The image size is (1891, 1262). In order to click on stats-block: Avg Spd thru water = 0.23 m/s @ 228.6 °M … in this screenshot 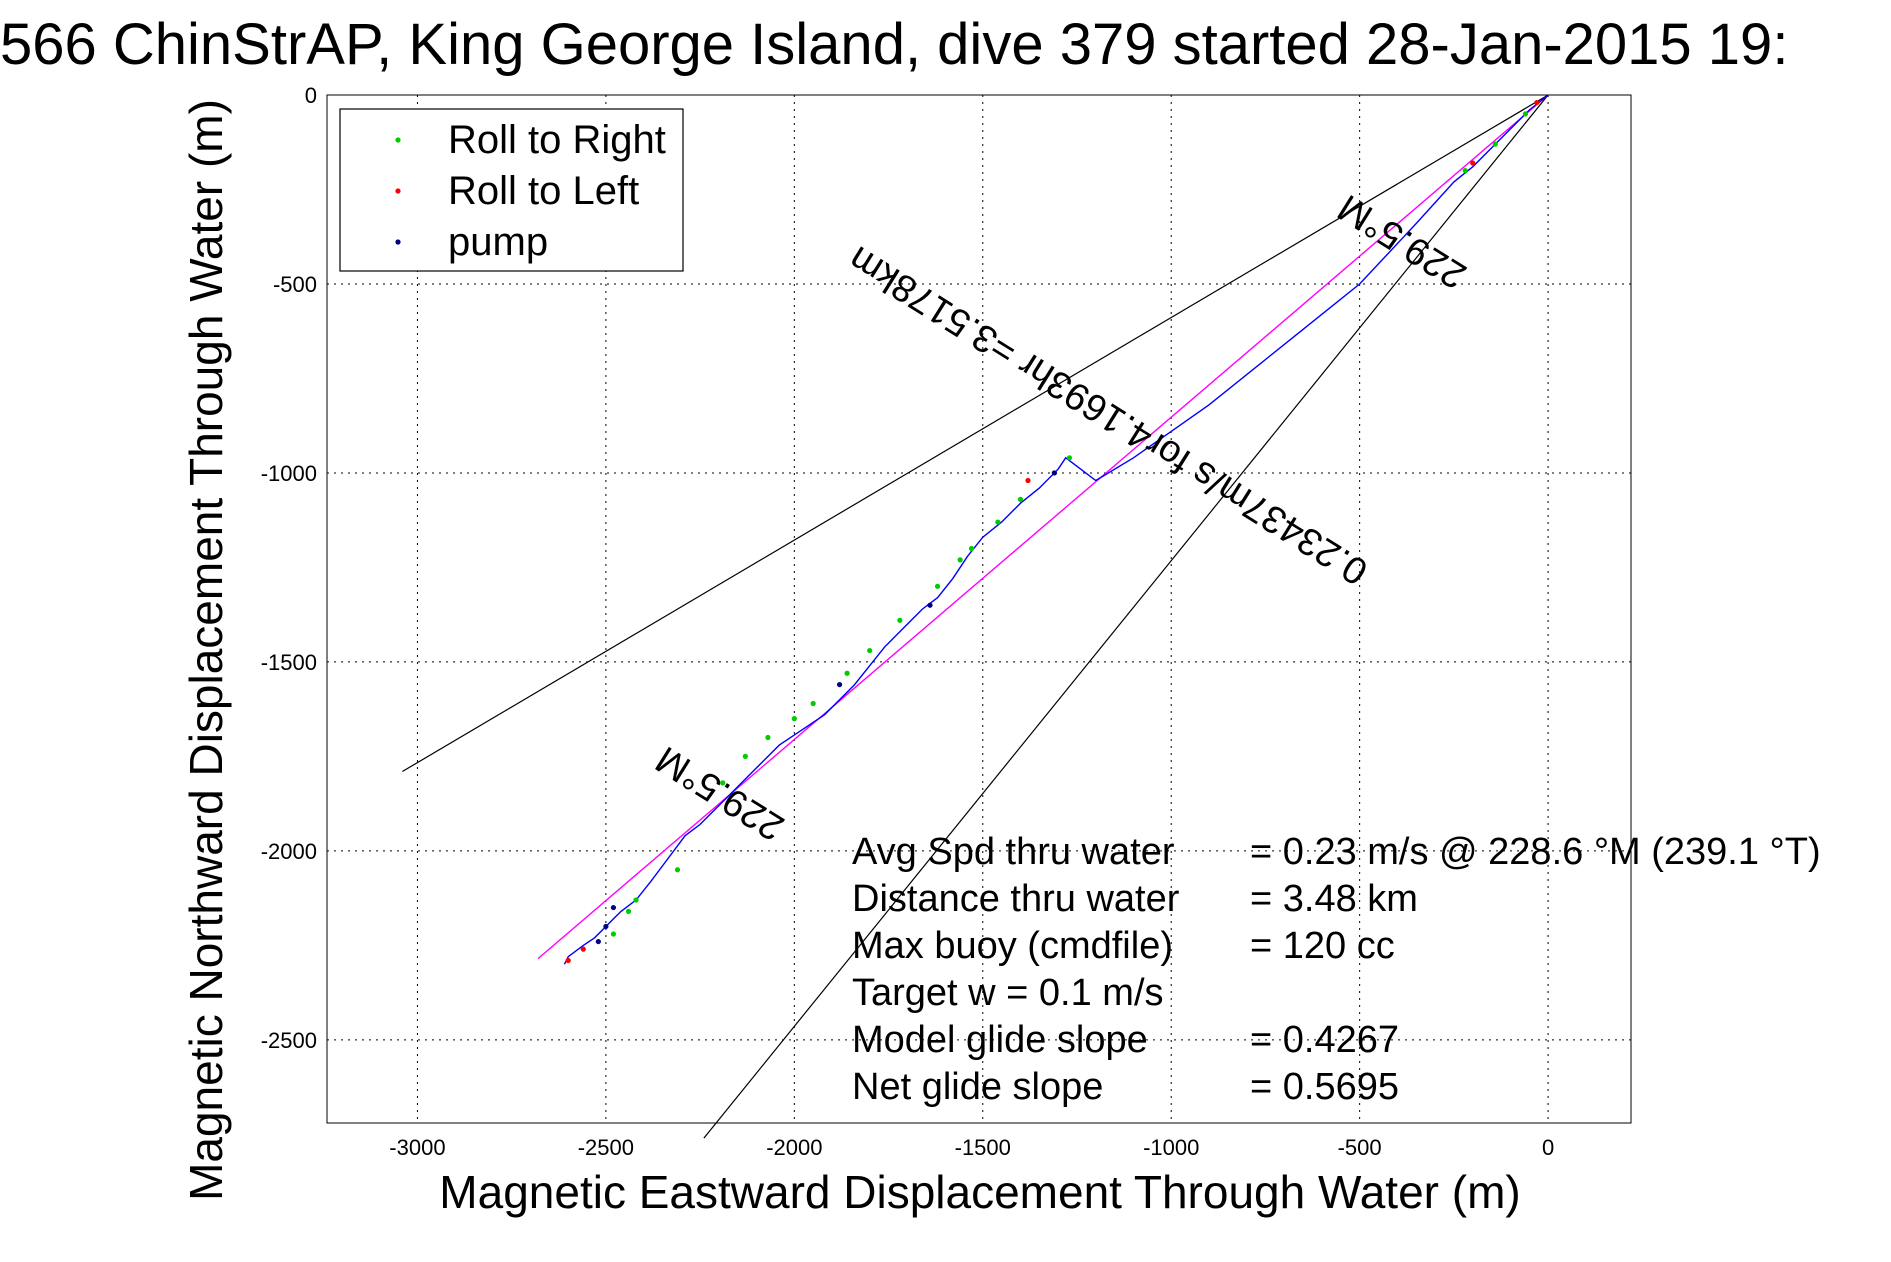, I will do `click(1336, 969)`.